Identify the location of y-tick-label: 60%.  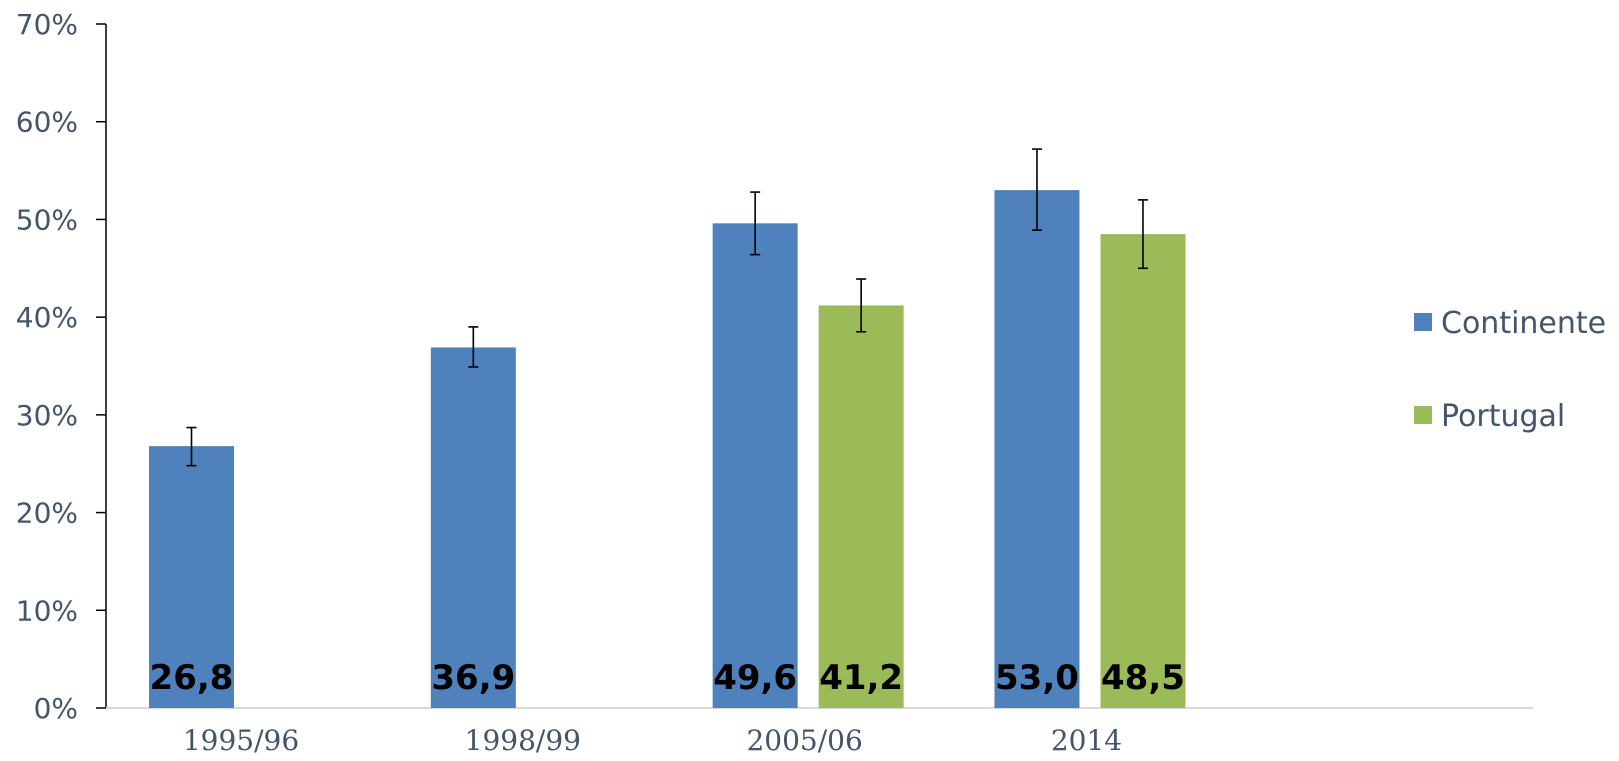
(47, 122).